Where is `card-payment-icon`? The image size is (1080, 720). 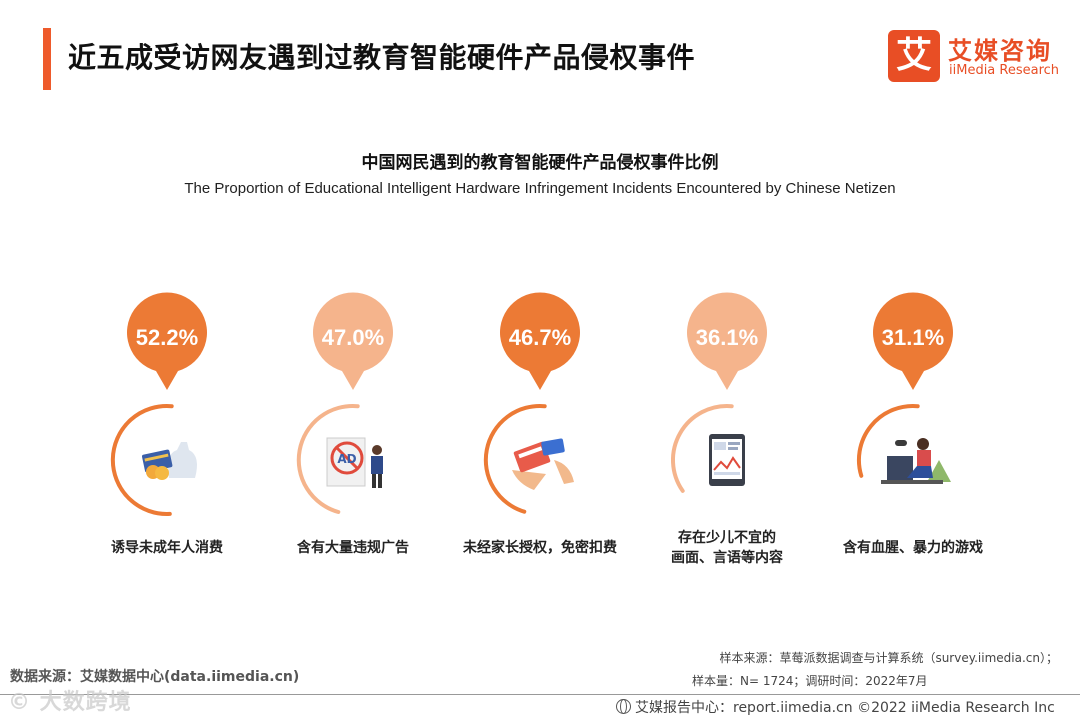
card-payment-icon is located at coordinates (543, 464).